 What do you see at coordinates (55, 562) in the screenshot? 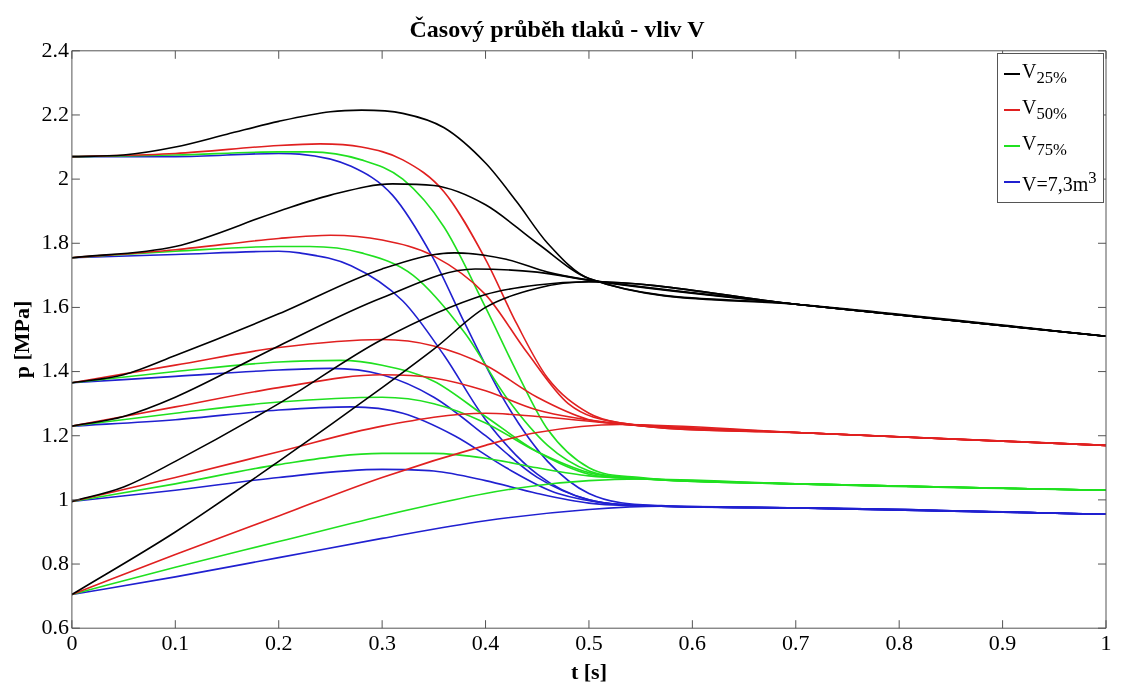
I see `y-tick-label: 0.8` at bounding box center [55, 562].